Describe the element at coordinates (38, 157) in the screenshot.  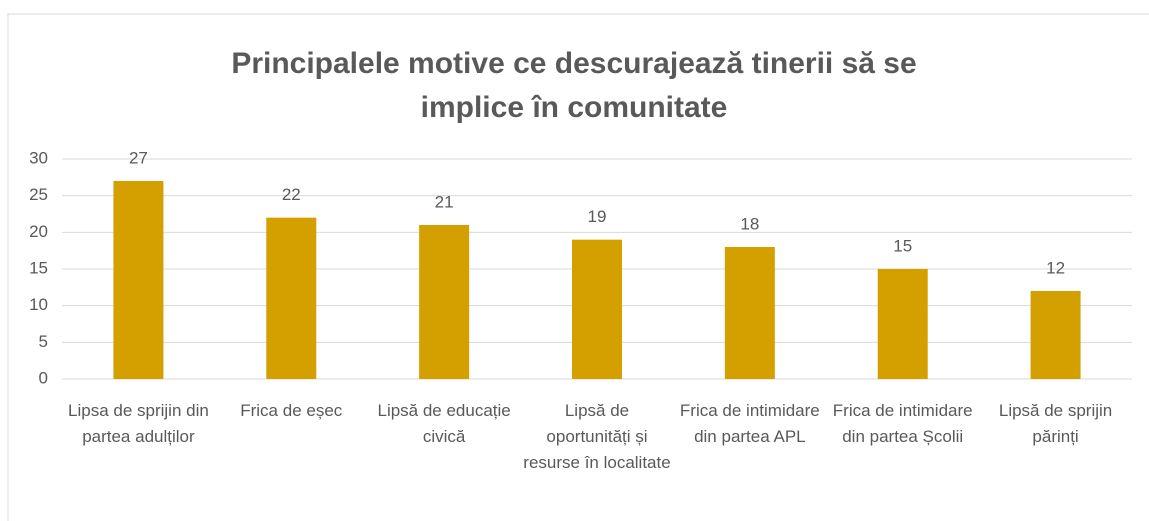
I see `y-tick-label: 30` at that location.